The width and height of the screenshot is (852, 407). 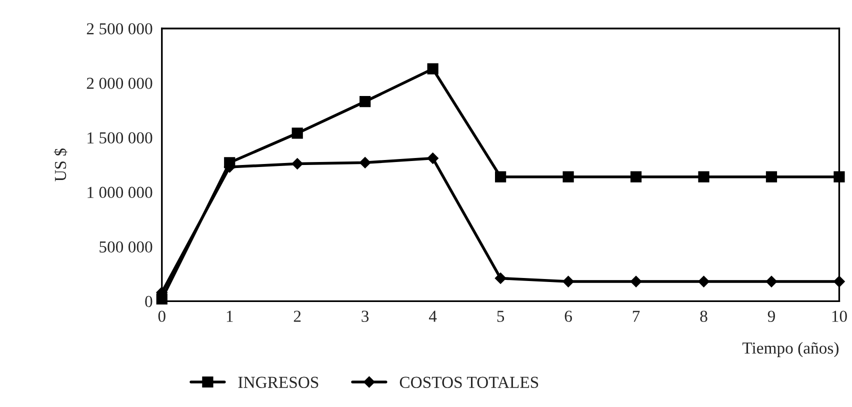 I want to click on legend-label: INGRESOS, so click(x=278, y=382).